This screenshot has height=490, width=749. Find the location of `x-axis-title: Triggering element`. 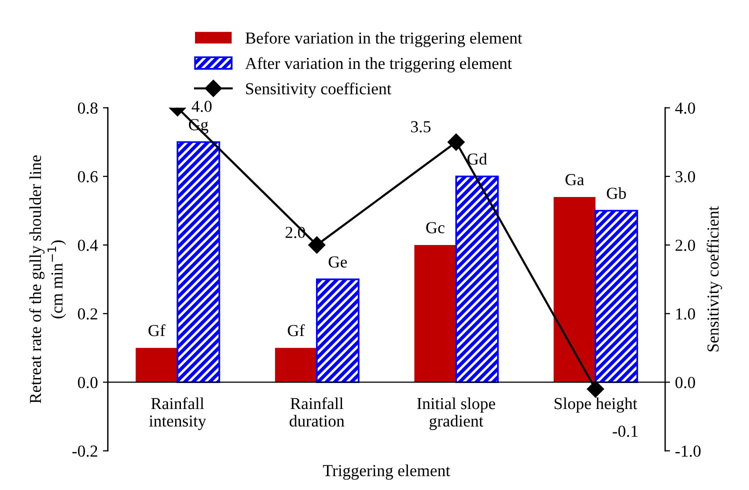

x-axis-title: Triggering element is located at coordinates (386, 472).